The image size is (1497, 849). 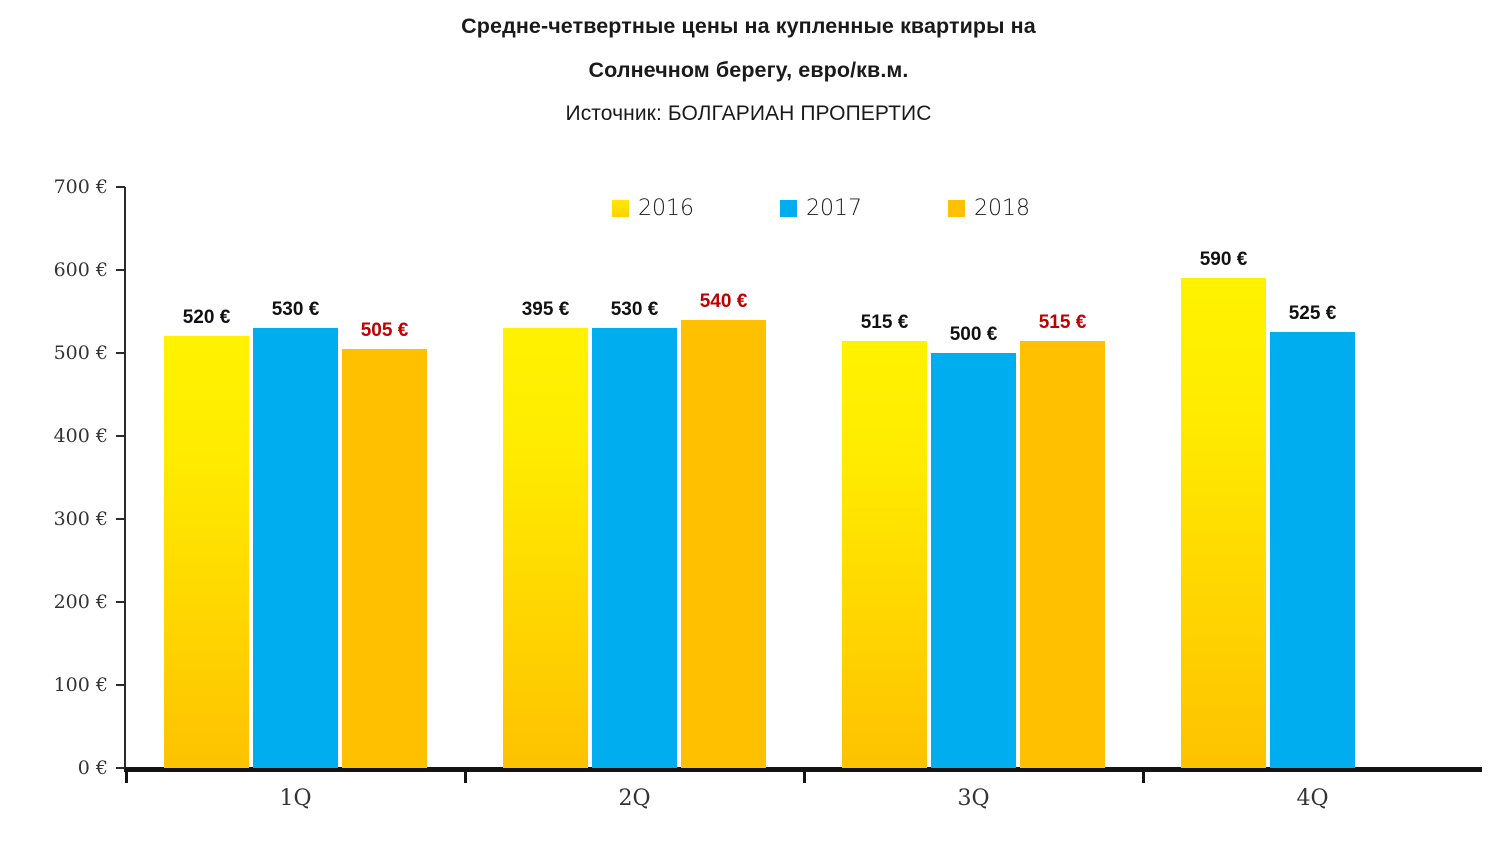 What do you see at coordinates (788, 208) in the screenshot?
I see `legend-swatch-icon-2017` at bounding box center [788, 208].